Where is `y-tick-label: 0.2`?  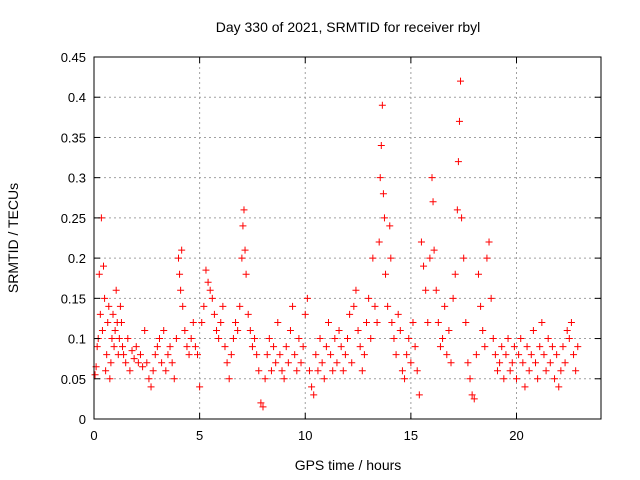
y-tick-label: 0.2 is located at coordinates (77, 258).